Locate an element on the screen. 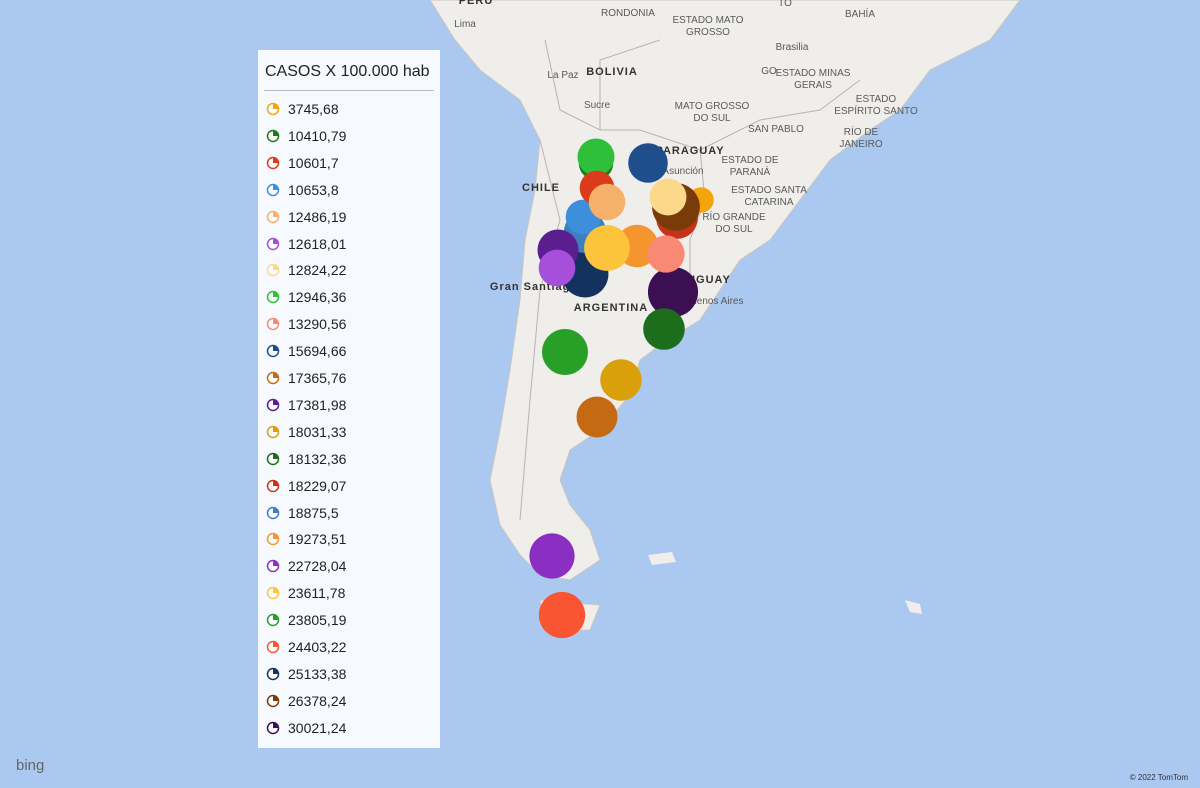 This screenshot has height=788, width=1200. map-label: GROSSO is located at coordinates (708, 32).